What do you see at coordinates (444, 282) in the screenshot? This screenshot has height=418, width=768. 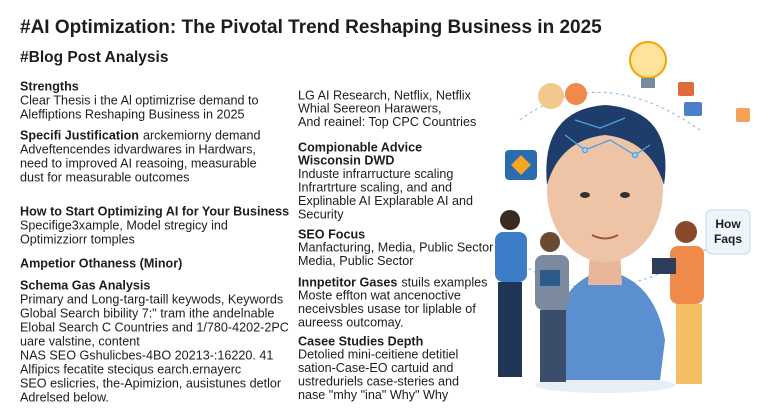 I see `section-heading-tail: stuils examples` at bounding box center [444, 282].